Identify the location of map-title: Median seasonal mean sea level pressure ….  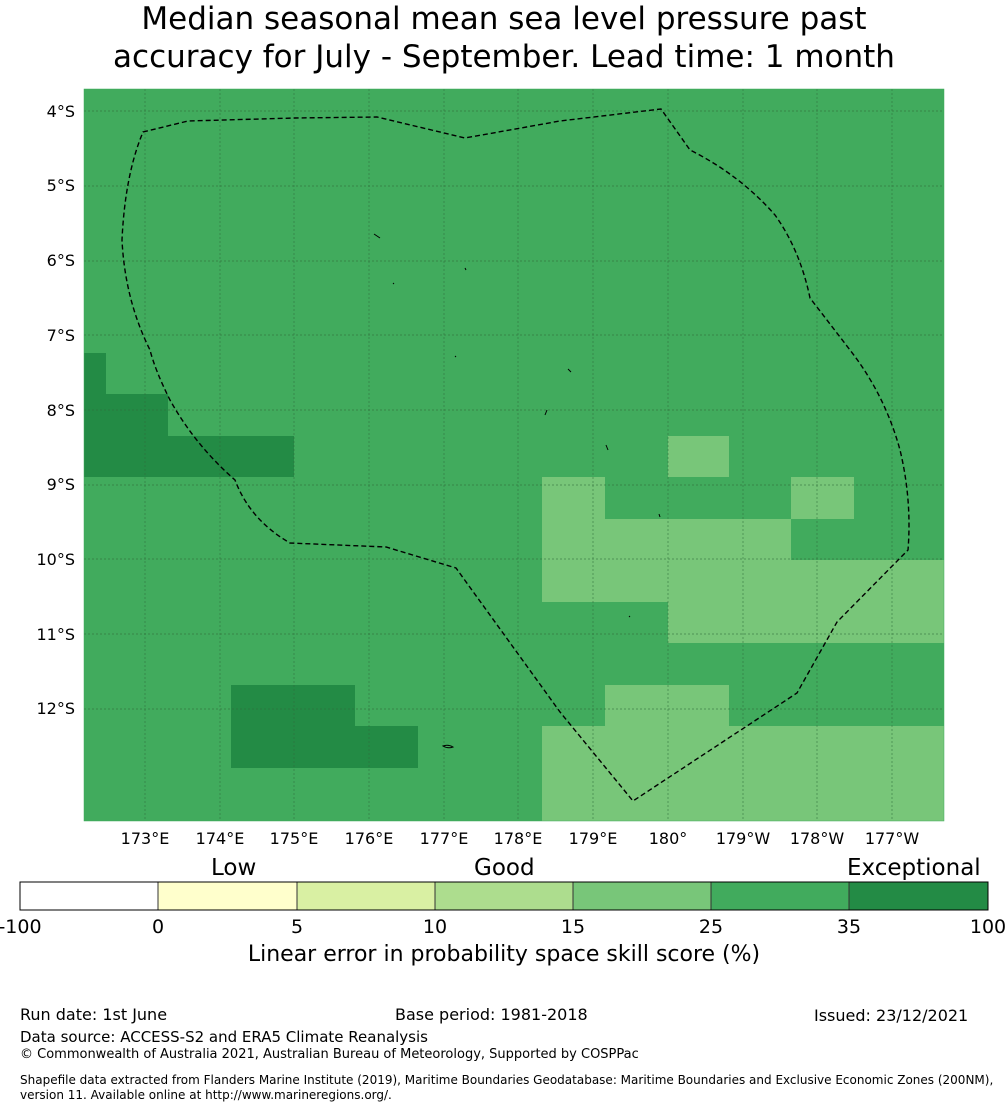
(504, 38).